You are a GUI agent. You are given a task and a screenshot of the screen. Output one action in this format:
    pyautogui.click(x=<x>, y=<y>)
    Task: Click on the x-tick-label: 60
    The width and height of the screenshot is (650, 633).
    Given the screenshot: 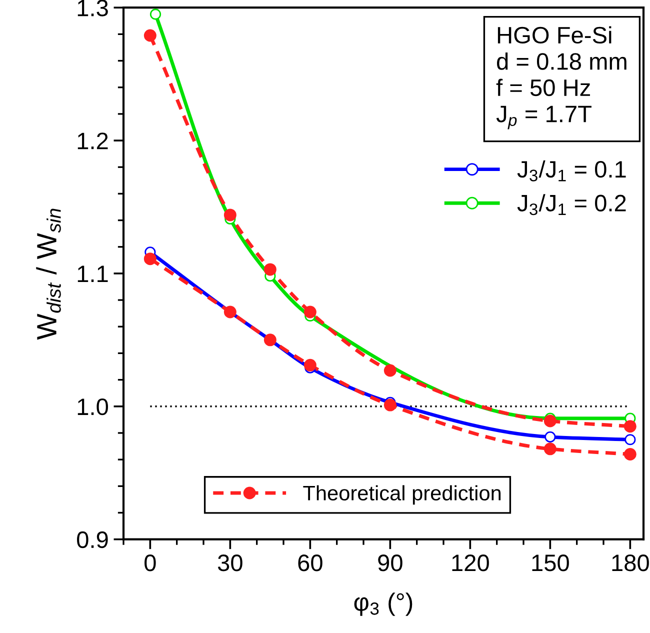 What is the action you would take?
    pyautogui.click(x=310, y=563)
    